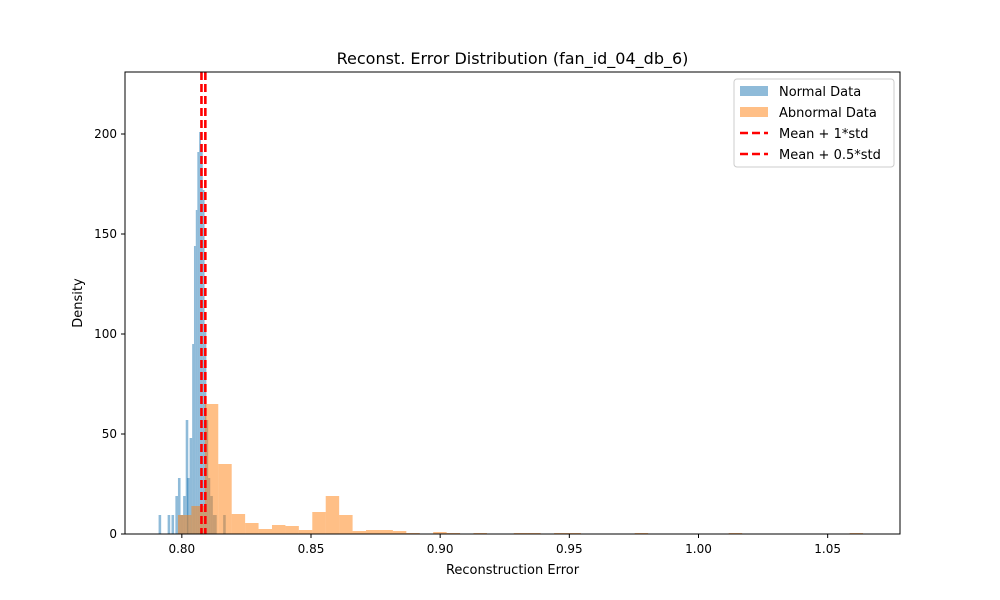  Describe the element at coordinates (823, 134) in the screenshot. I see `legend-label-2: Mean + 1*std` at that location.